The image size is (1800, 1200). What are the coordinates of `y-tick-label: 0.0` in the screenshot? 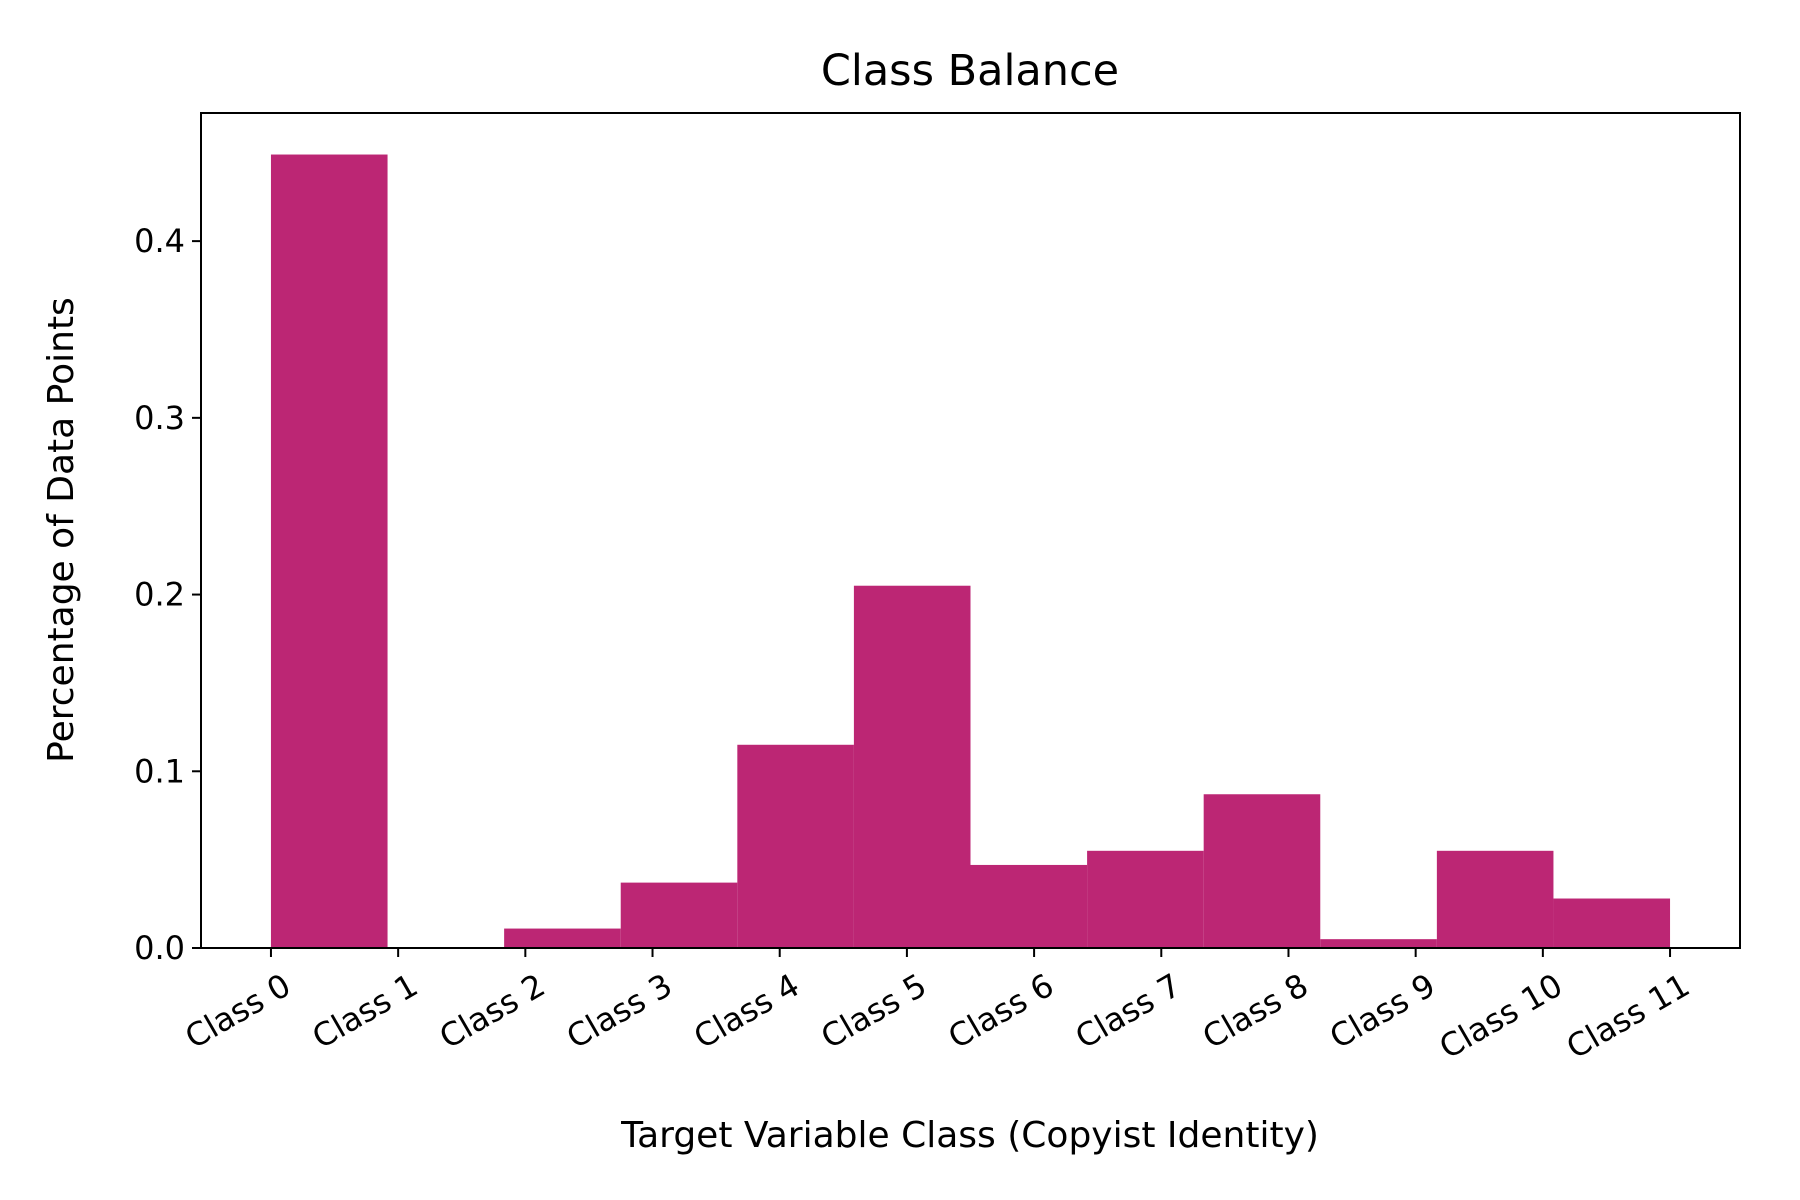 It's located at (159, 948).